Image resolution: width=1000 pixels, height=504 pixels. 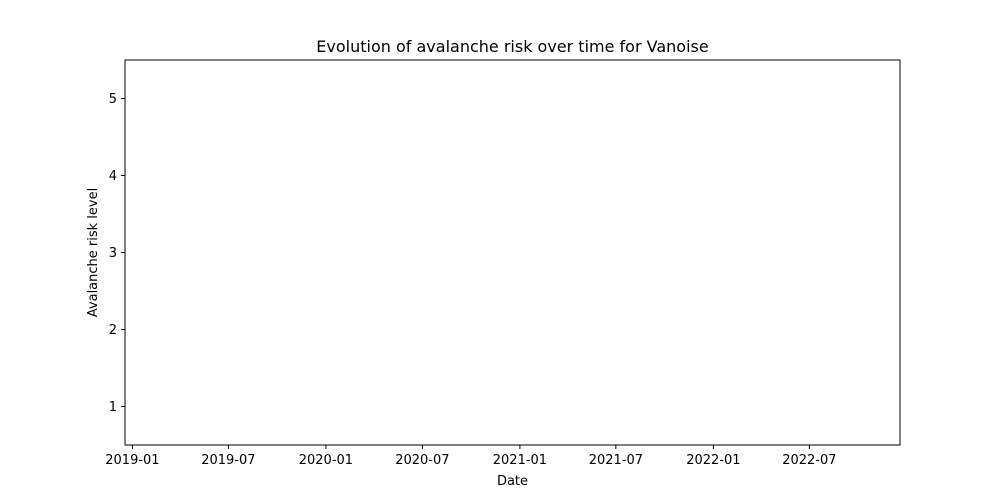 What do you see at coordinates (326, 460) in the screenshot?
I see `x-tick-label: 2020-01` at bounding box center [326, 460].